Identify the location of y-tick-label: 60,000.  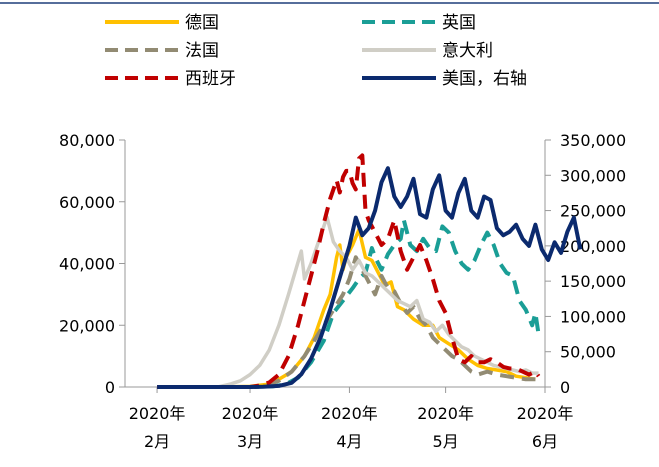
(87, 202).